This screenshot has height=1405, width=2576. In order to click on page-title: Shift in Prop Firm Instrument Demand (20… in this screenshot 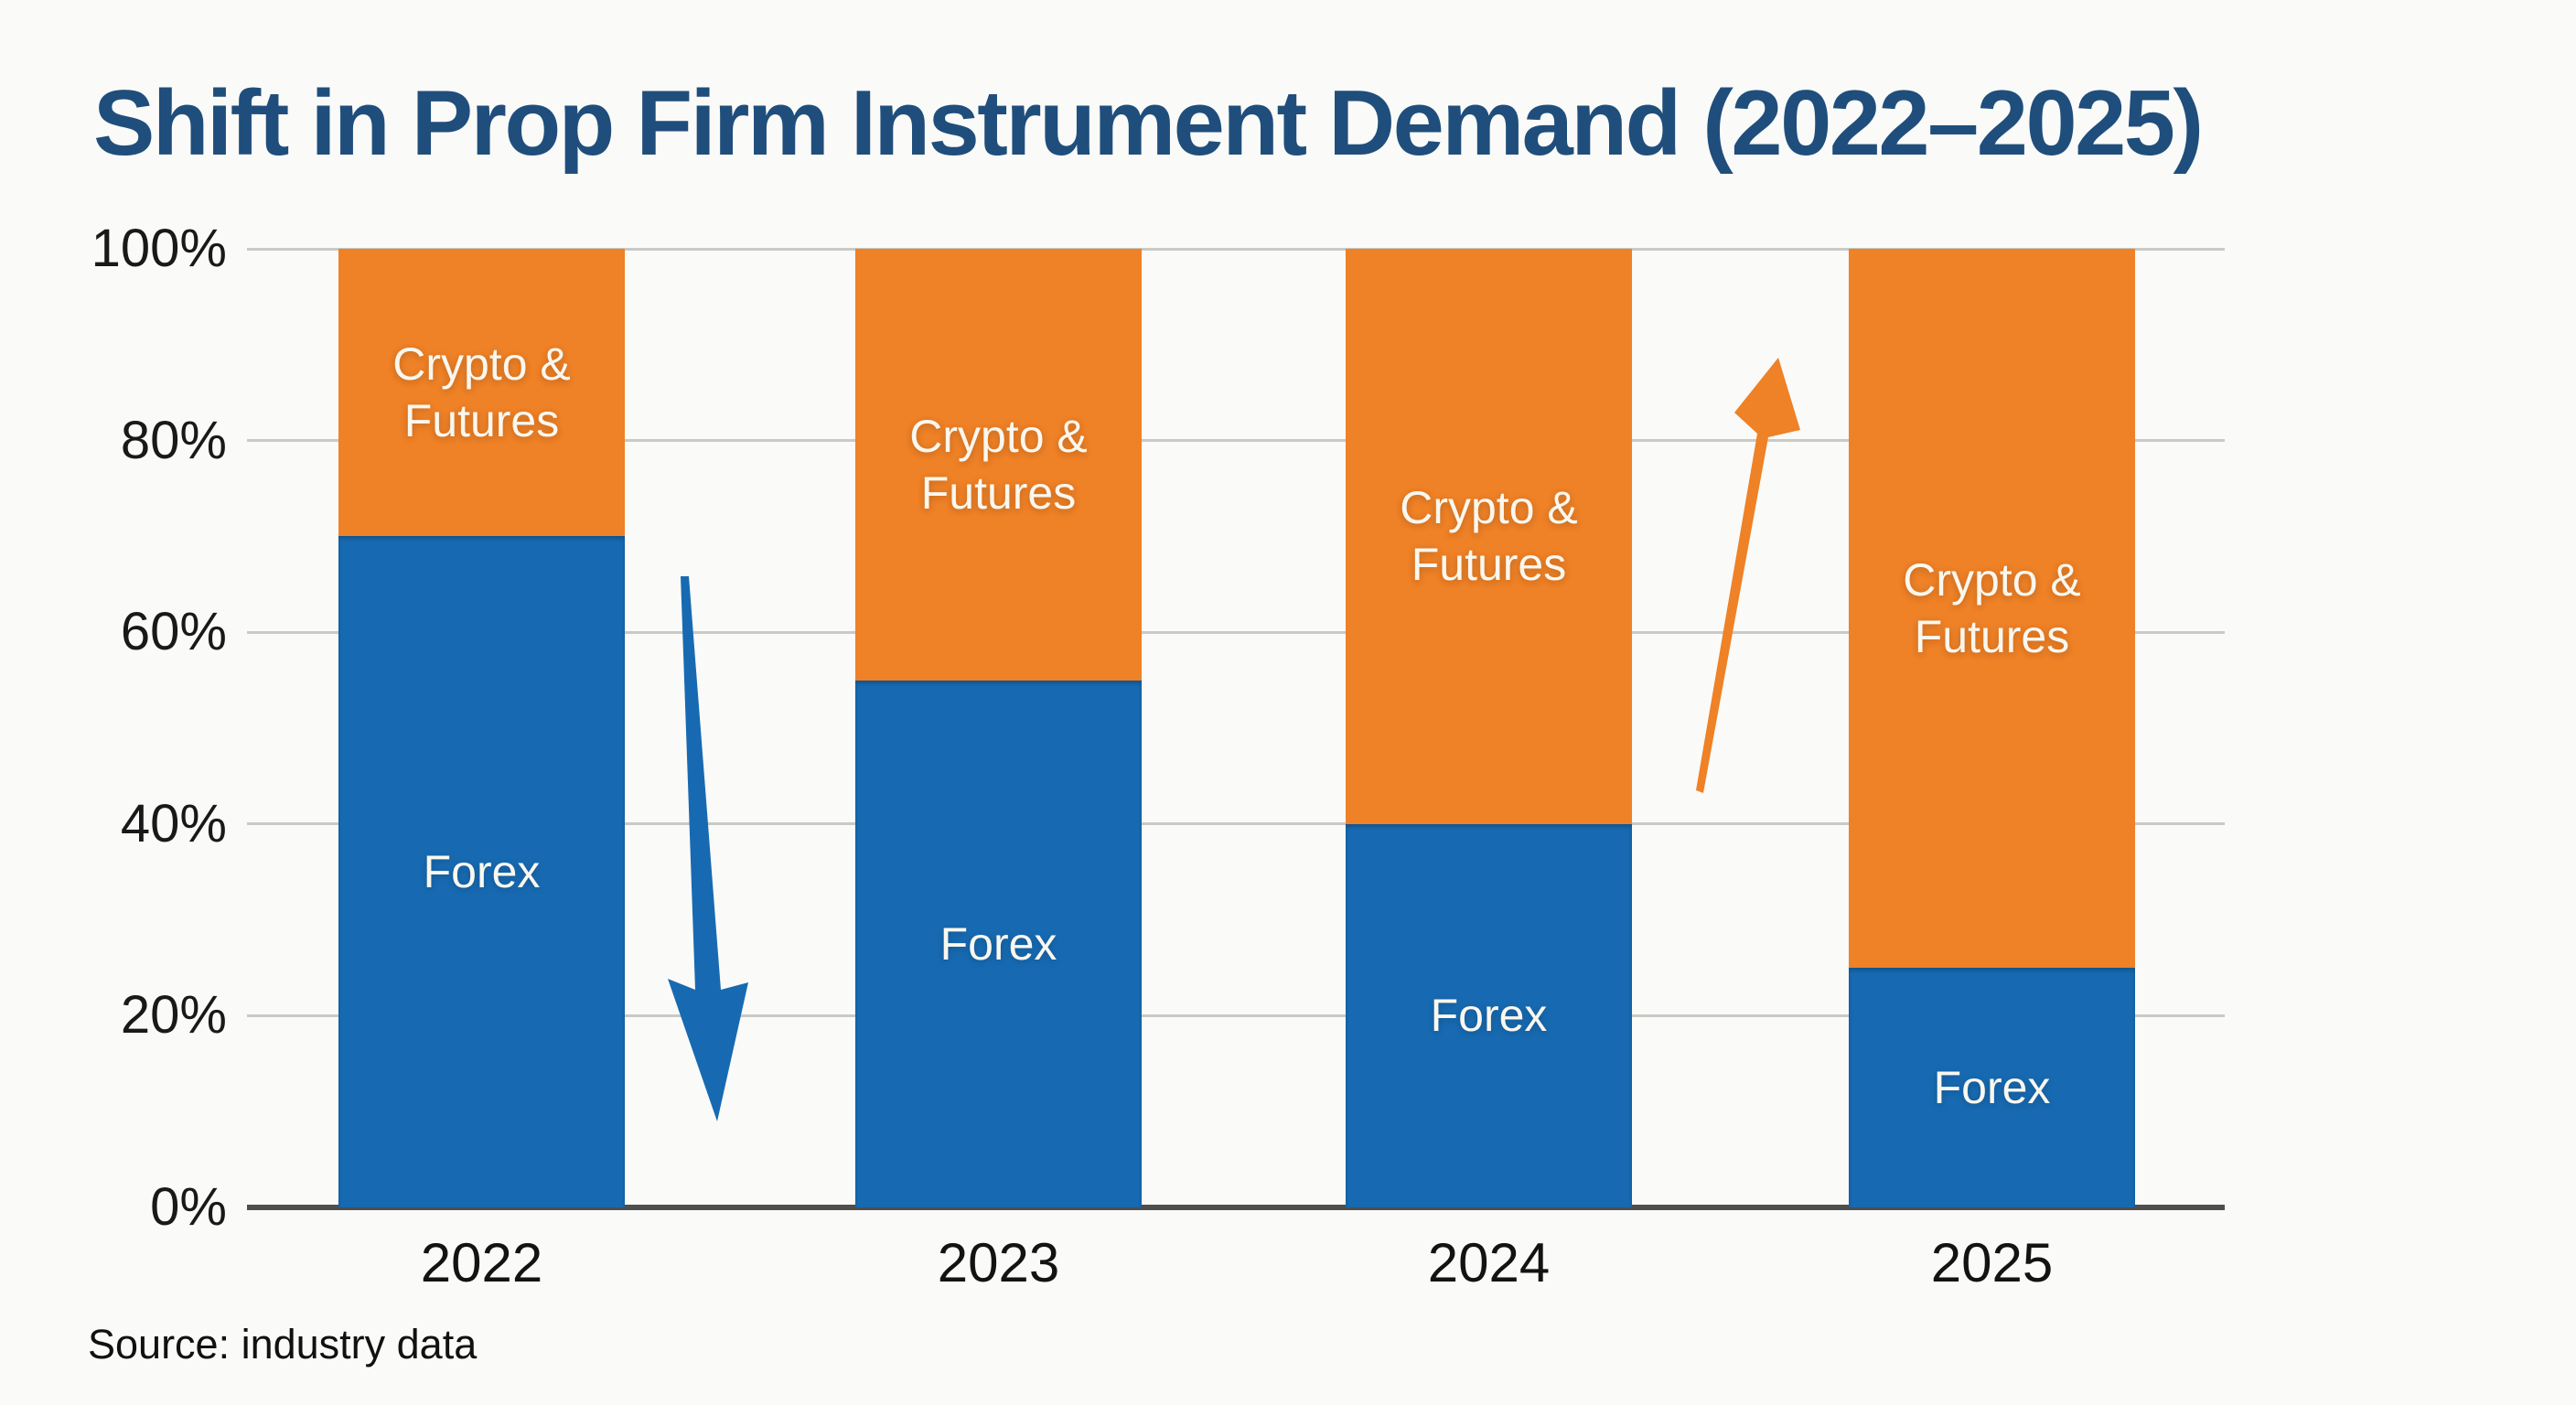, I will do `click(1148, 123)`.